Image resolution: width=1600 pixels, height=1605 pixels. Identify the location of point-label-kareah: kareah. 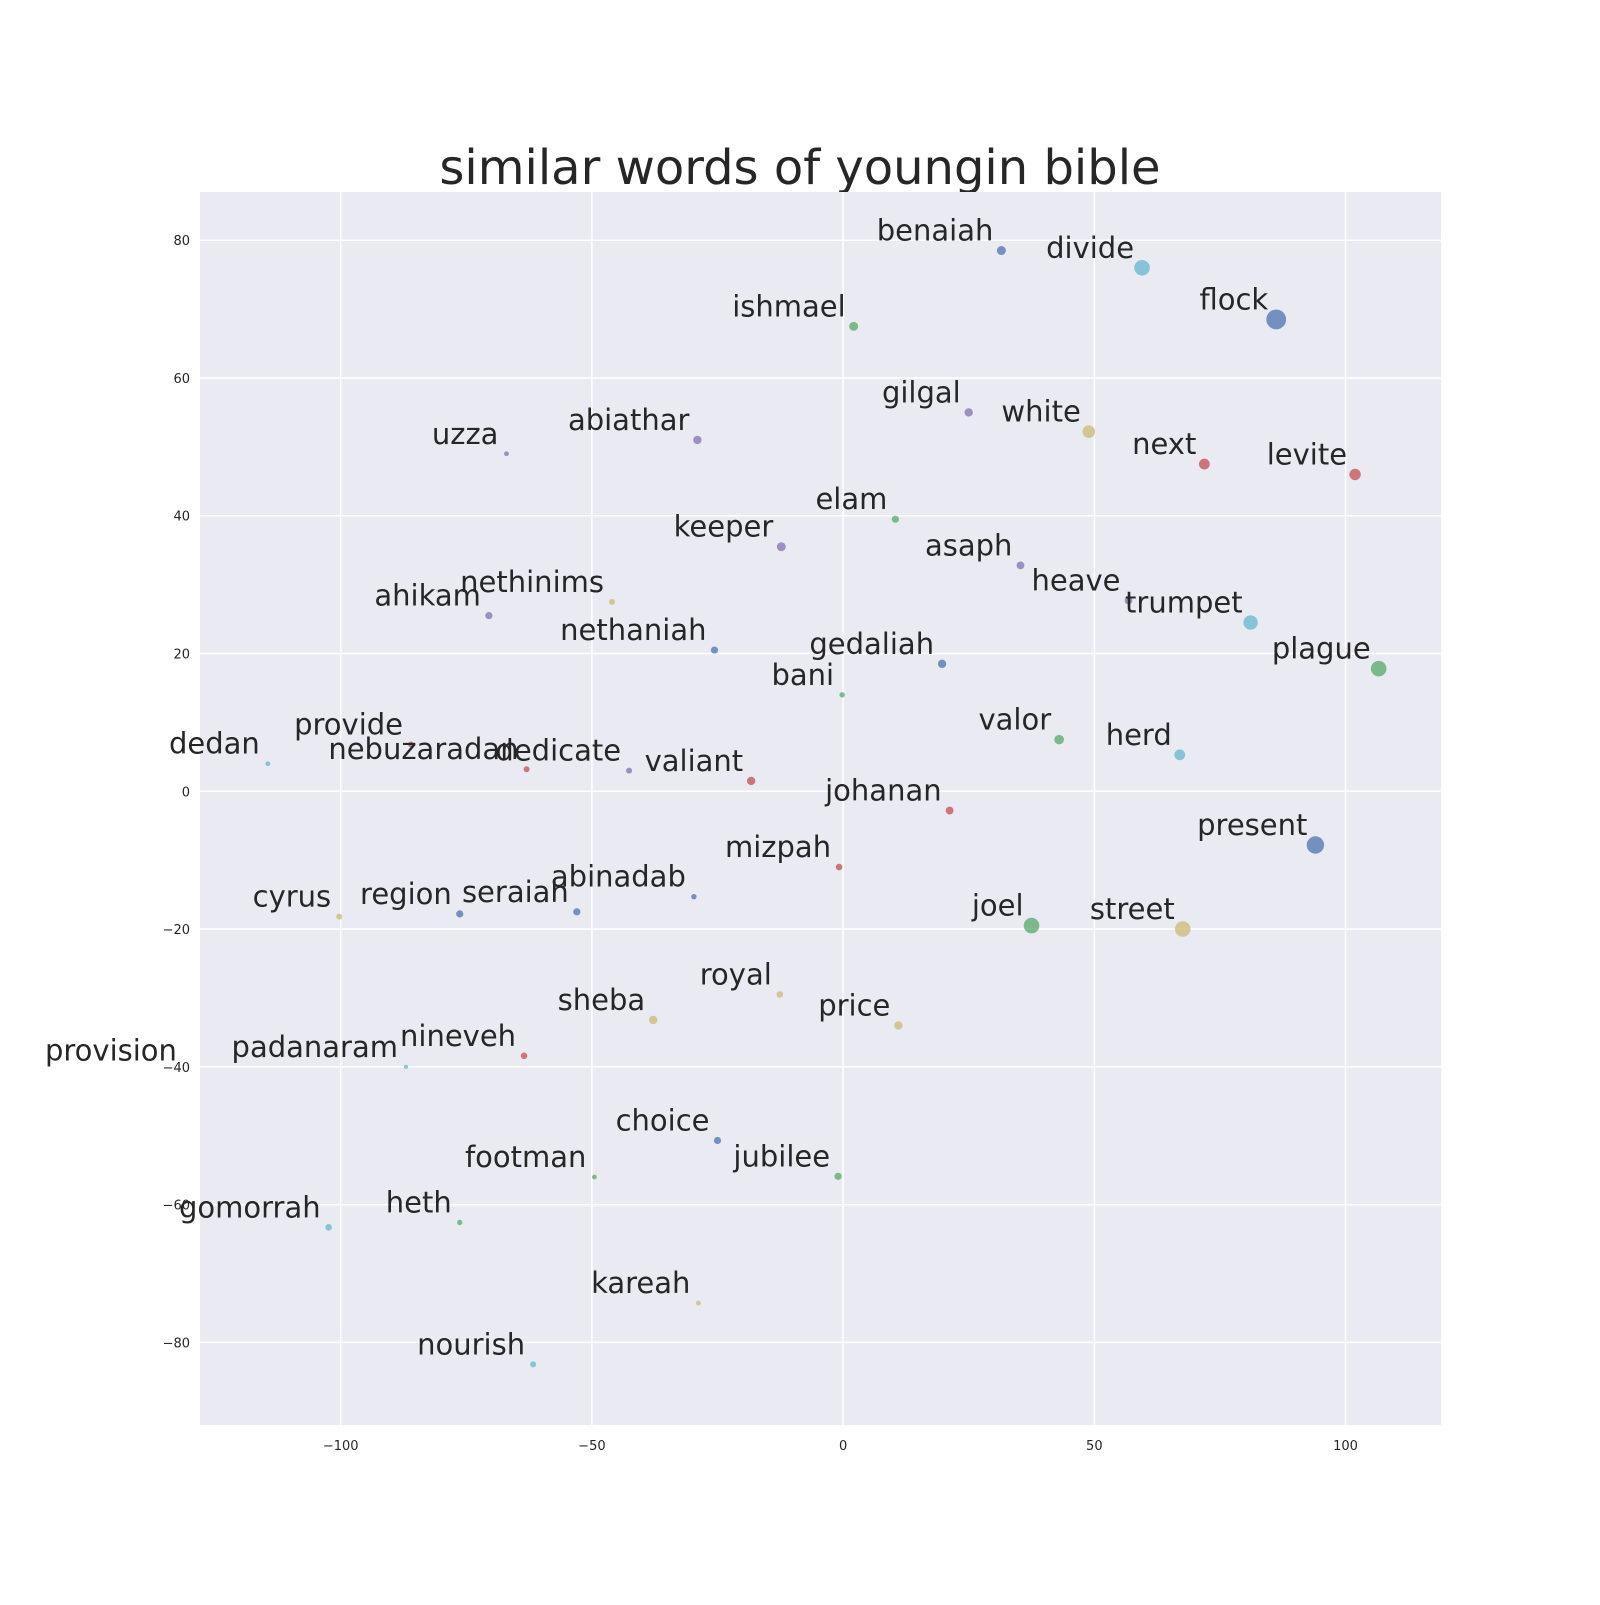
(640, 1283).